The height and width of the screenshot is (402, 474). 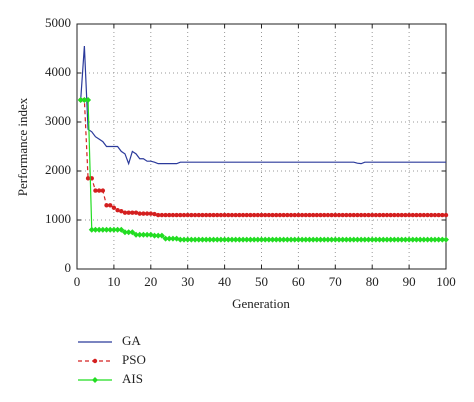 What do you see at coordinates (298, 281) in the screenshot?
I see `x-tick-label: 60` at bounding box center [298, 281].